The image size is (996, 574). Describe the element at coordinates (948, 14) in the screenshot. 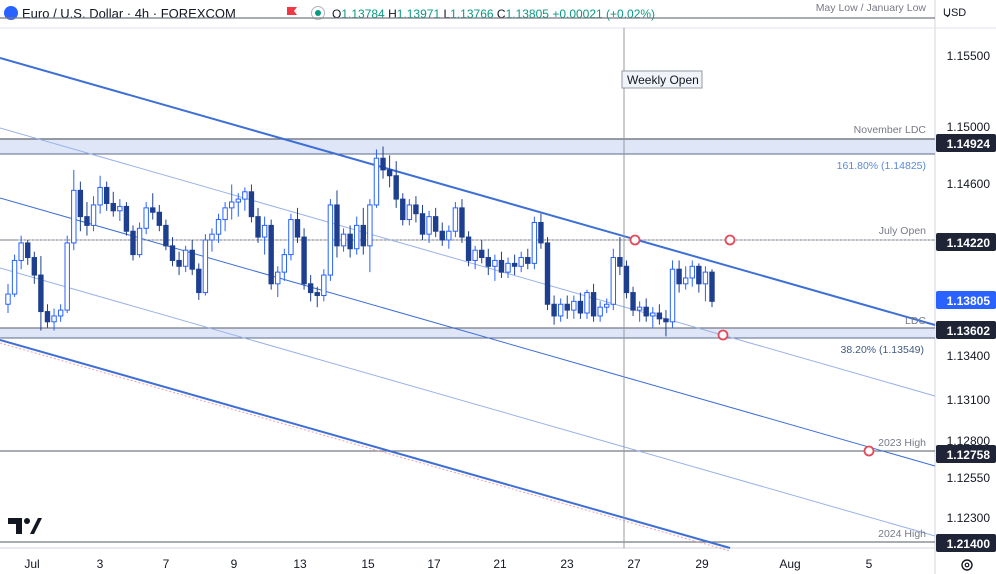

I see `chevron-down-icon: ⌄` at that location.